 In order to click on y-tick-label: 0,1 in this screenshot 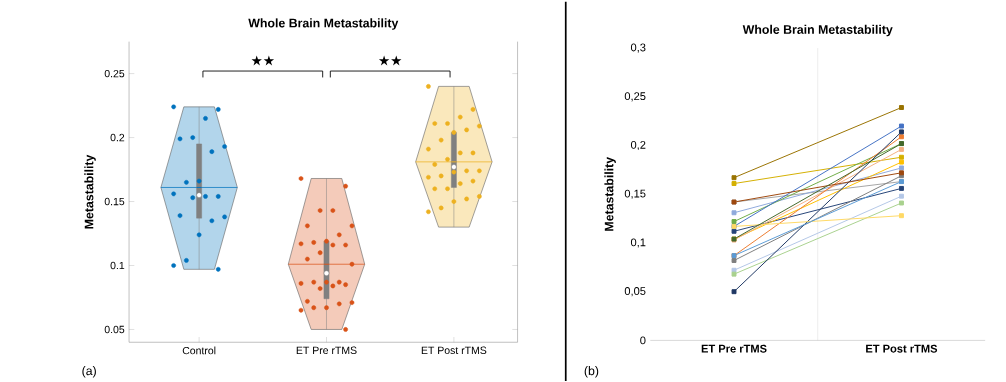, I will do `click(638, 243)`.